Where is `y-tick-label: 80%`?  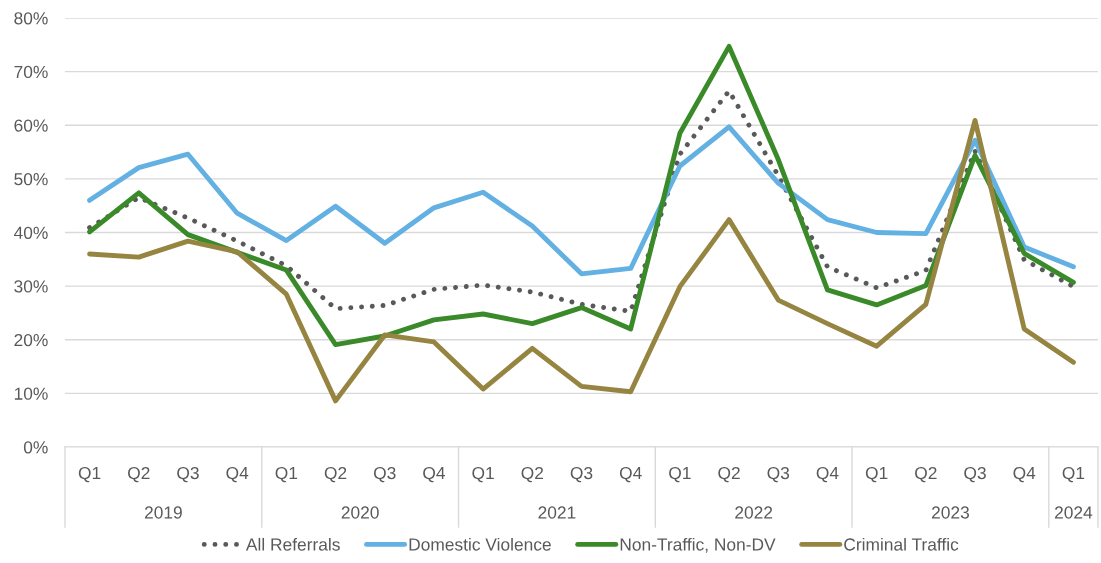 y-tick-label: 80% is located at coordinates (31, 18).